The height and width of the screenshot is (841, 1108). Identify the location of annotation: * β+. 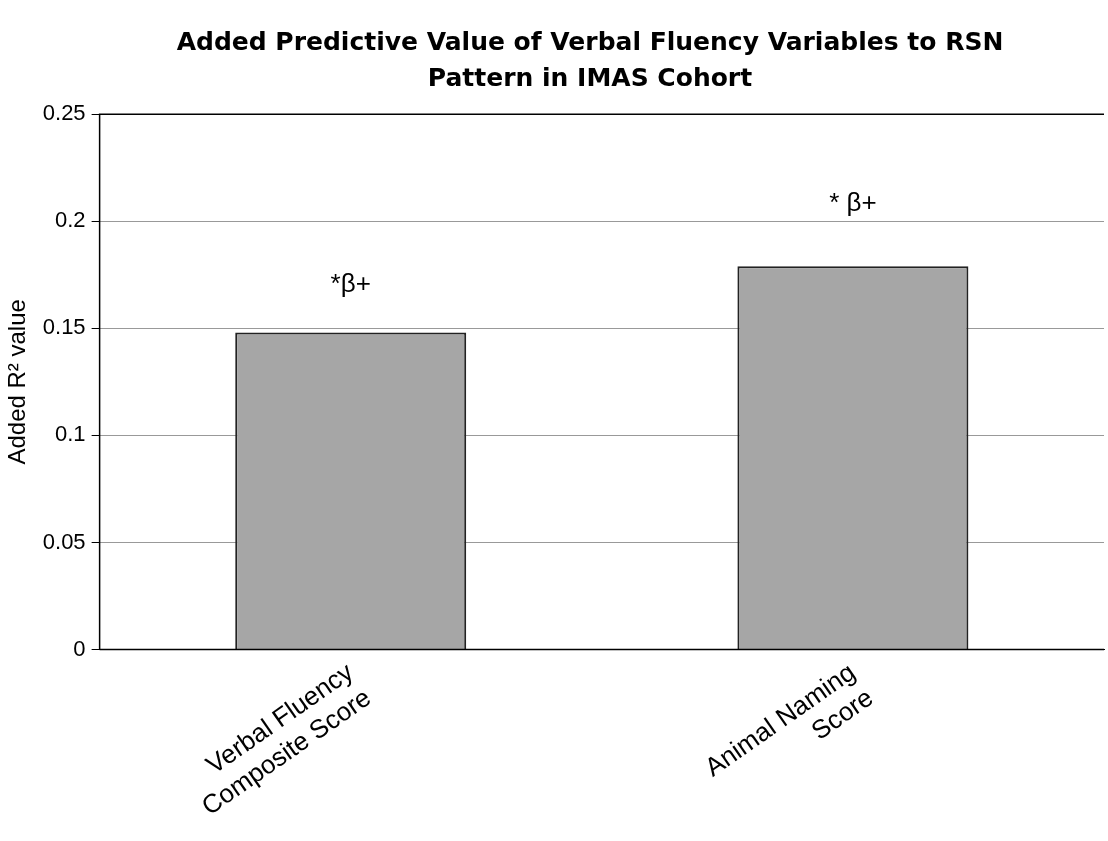
(853, 202).